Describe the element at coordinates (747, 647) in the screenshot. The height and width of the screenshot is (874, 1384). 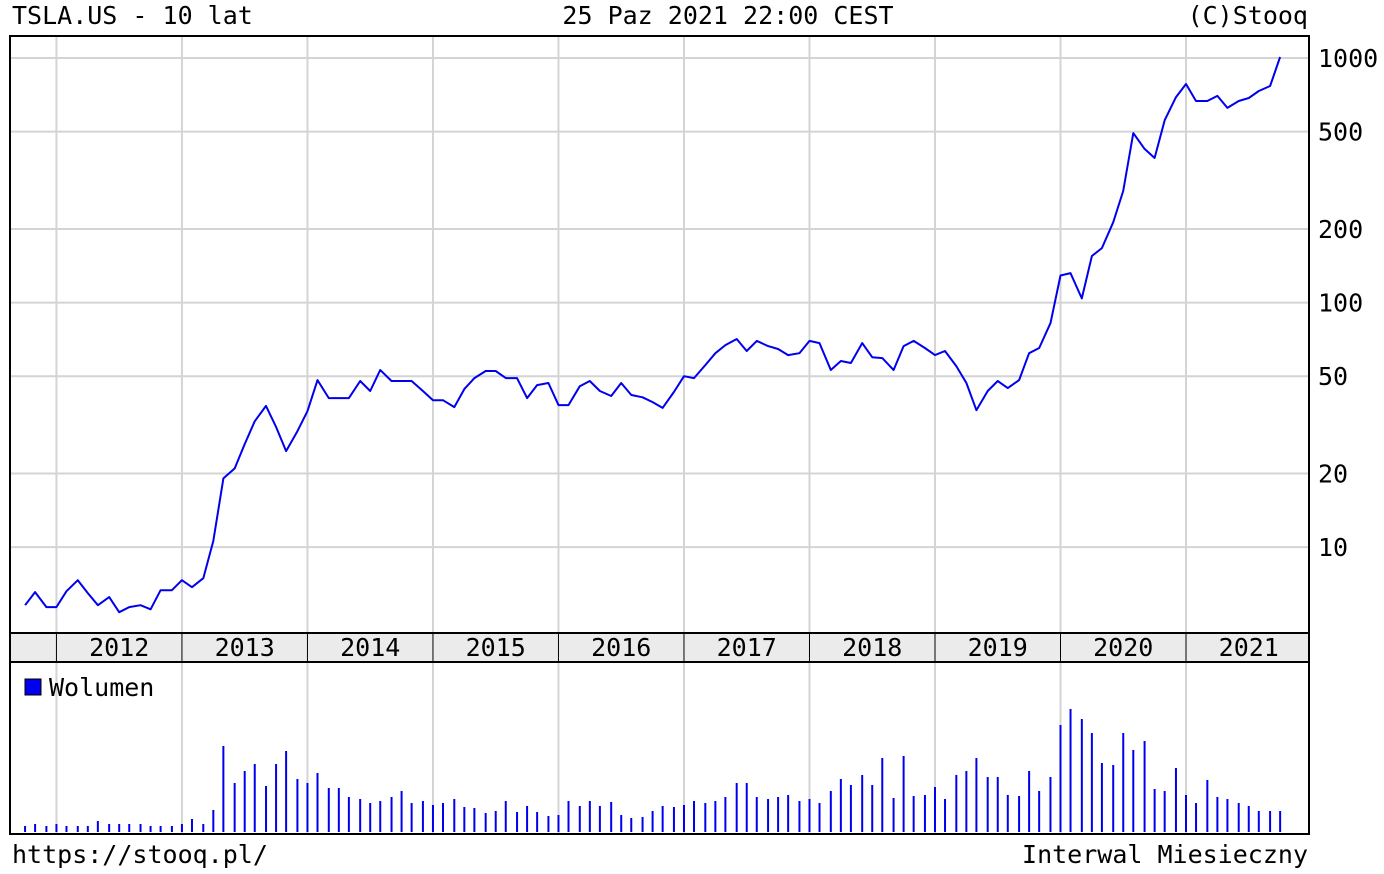
I see `x-tick-label: 2017` at that location.